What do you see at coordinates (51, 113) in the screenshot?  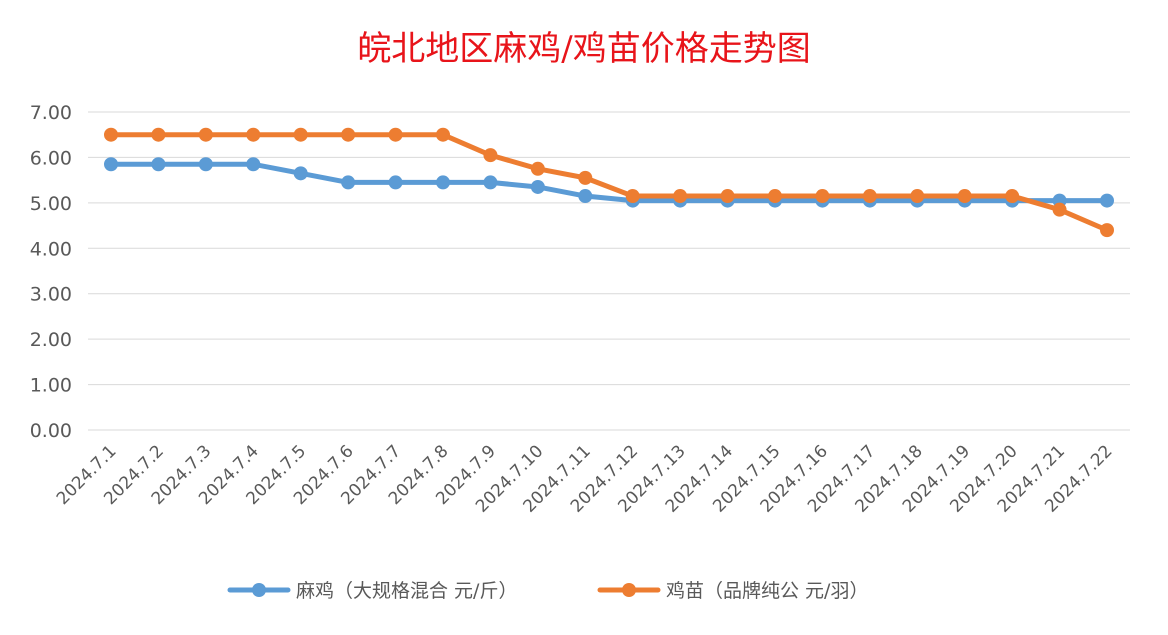 I see `y-tick-label: 7.00` at bounding box center [51, 113].